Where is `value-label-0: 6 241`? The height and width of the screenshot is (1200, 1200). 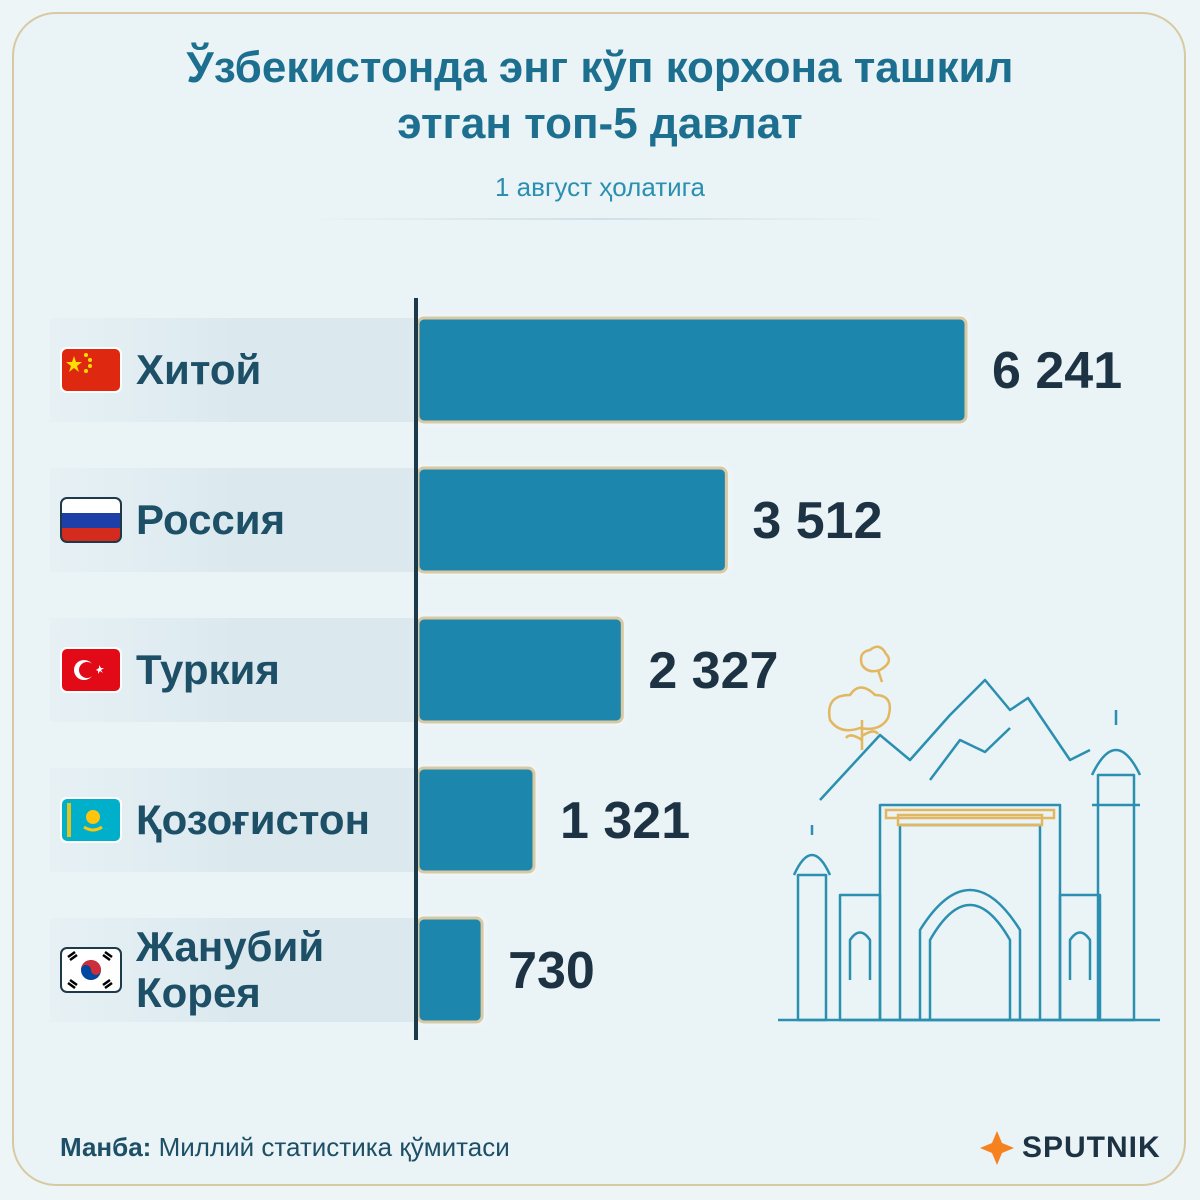 value-label-0: 6 241 is located at coordinates (1057, 371).